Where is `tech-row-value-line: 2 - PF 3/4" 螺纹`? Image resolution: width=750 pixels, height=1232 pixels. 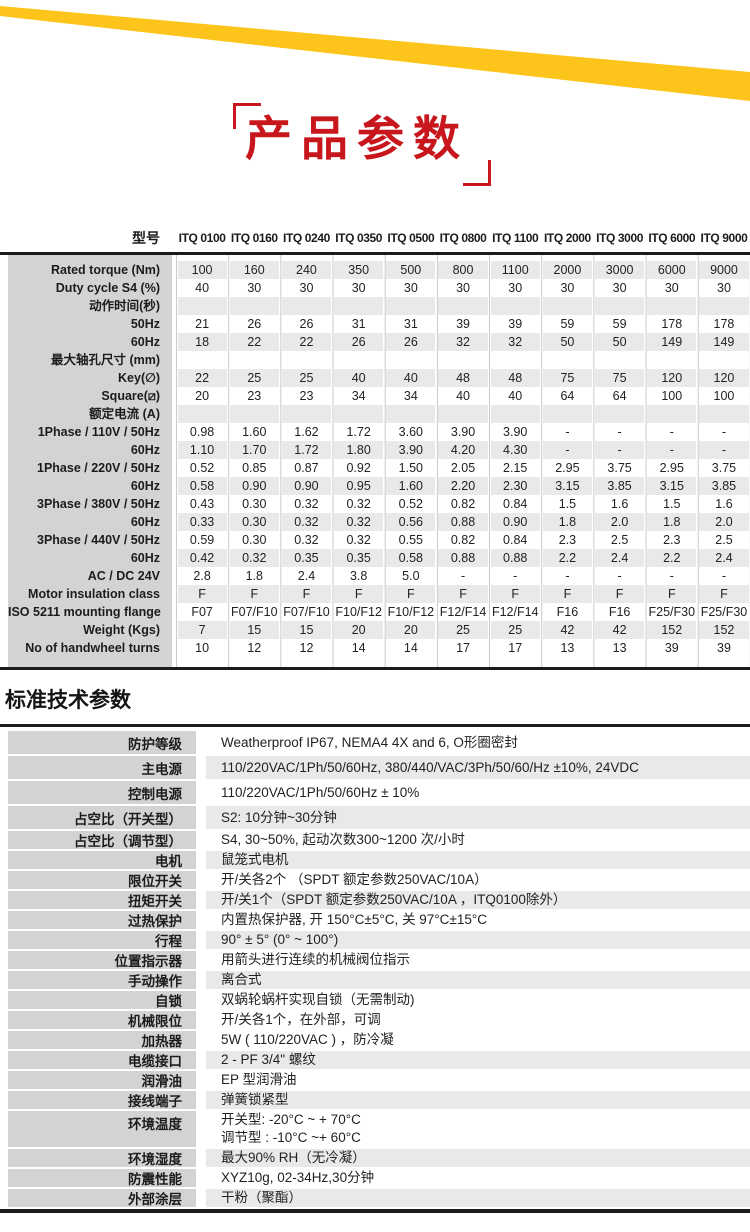
tech-row-value-line: 2 - PF 3/4" 螺纹 is located at coordinates (268, 1060).